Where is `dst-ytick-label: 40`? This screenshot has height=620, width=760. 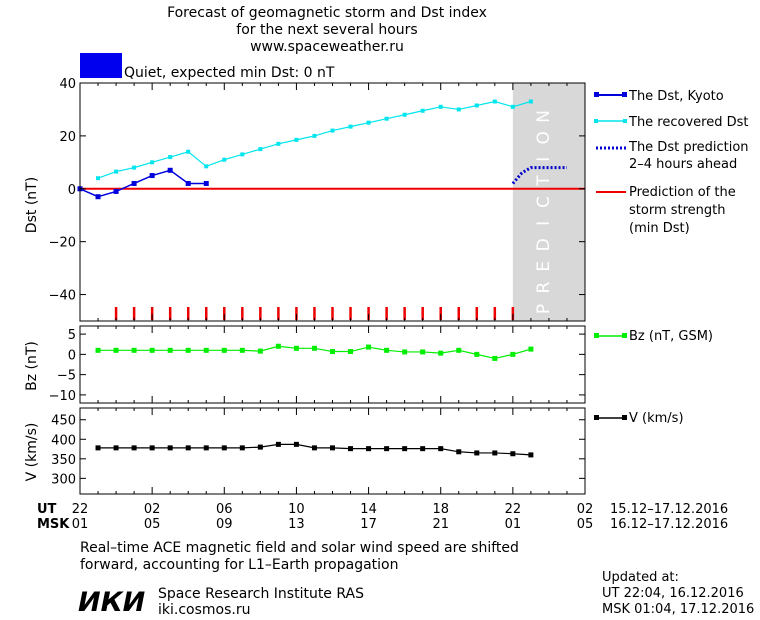 dst-ytick-label: 40 is located at coordinates (67, 84).